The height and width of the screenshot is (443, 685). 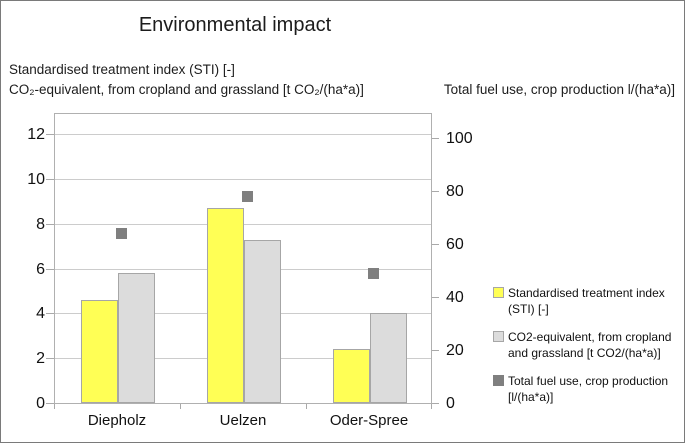 I want to click on sti-series-swatch, so click(x=498, y=292).